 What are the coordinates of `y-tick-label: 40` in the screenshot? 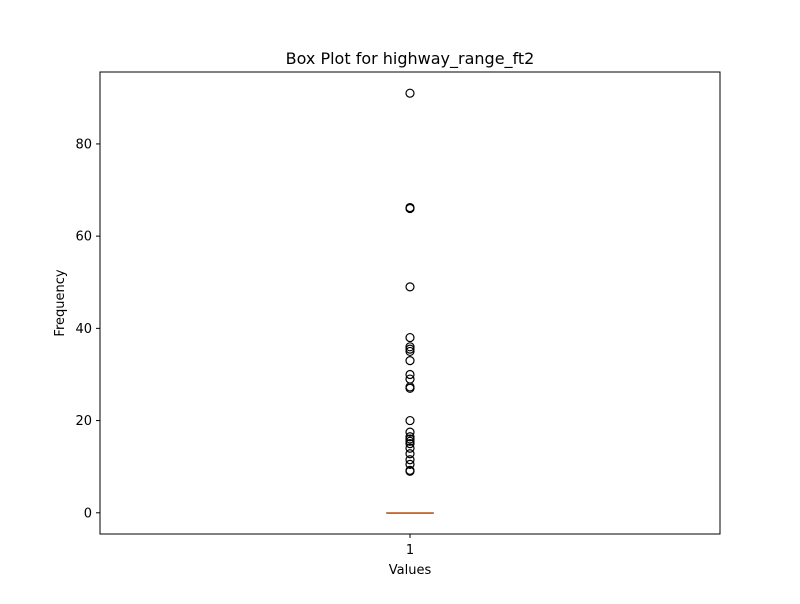 It's located at (83, 329).